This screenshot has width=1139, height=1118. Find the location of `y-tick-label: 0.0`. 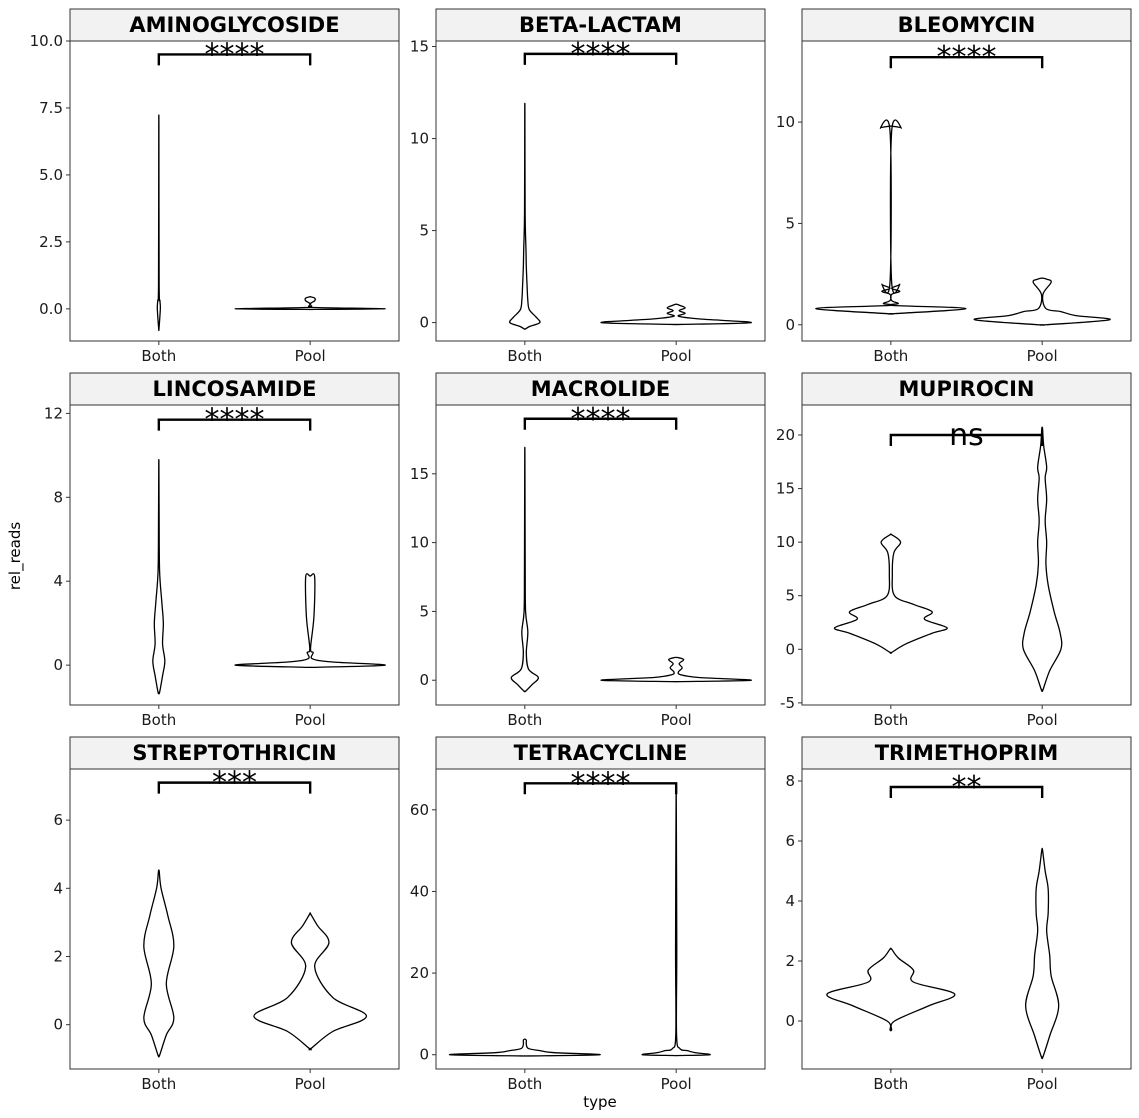

y-tick-label: 0.0 is located at coordinates (51, 309).